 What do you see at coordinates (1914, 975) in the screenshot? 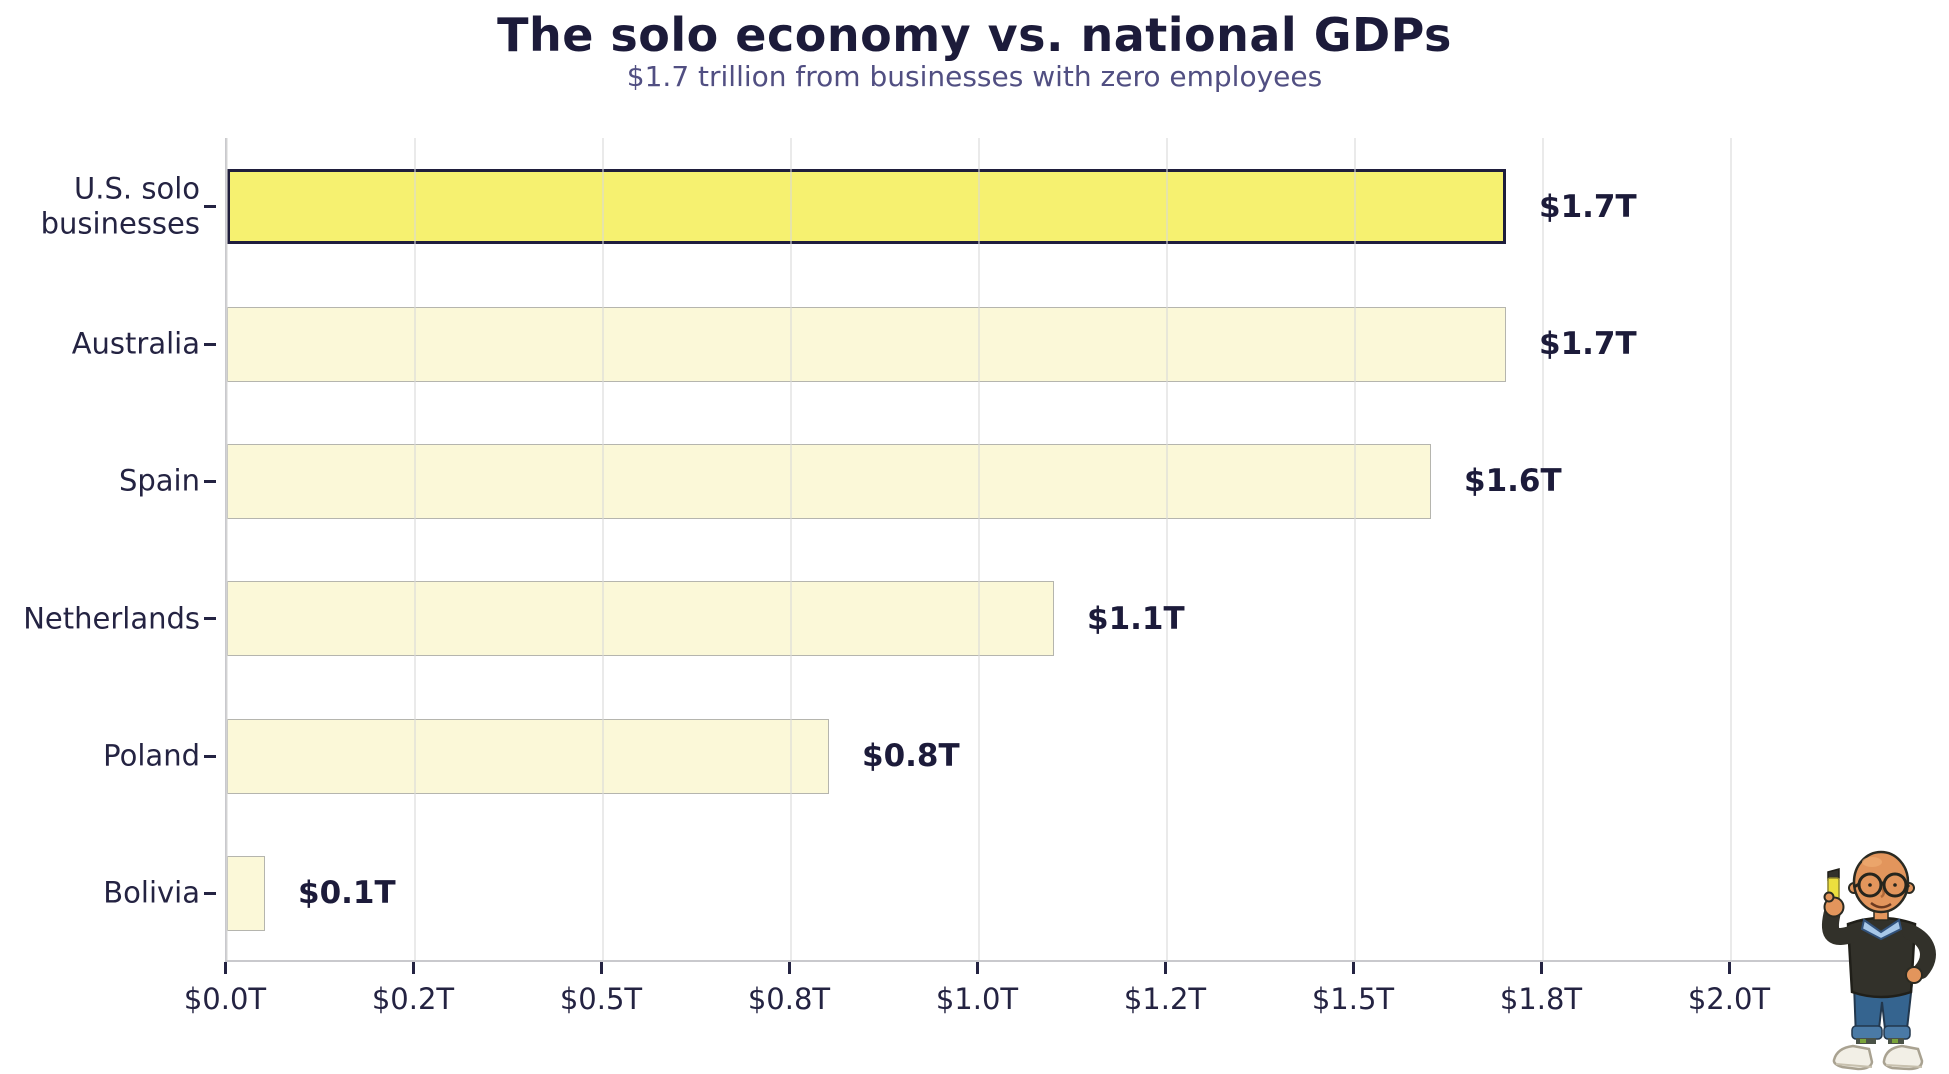
I see `mascot-hand-hip` at bounding box center [1914, 975].